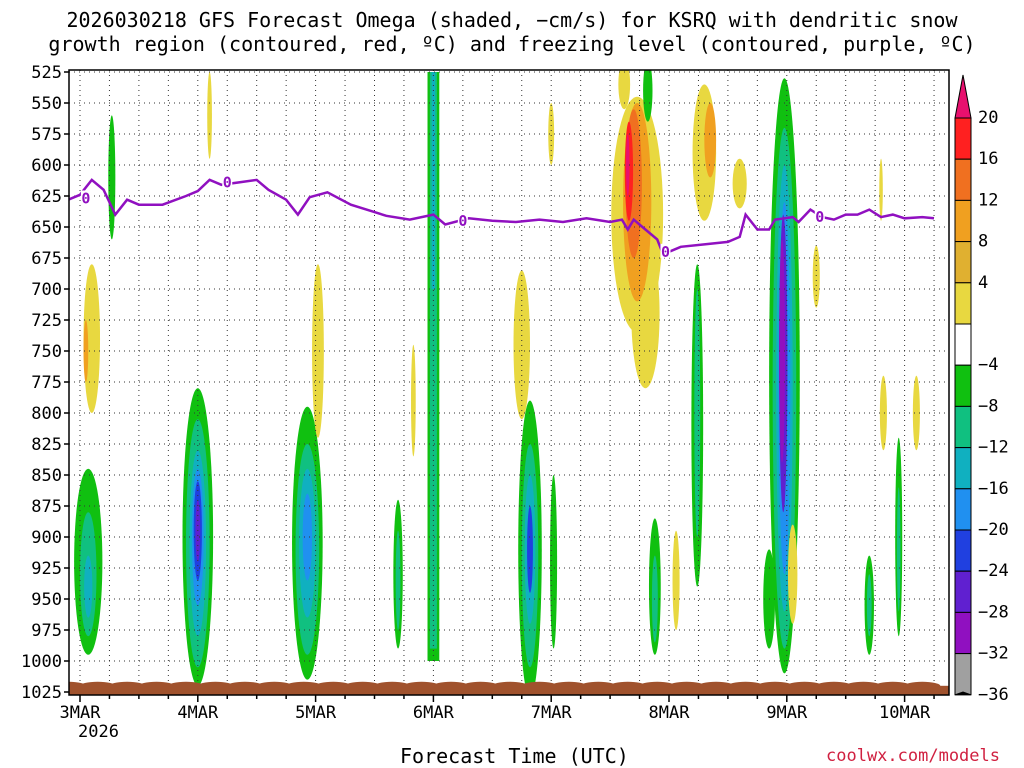 The width and height of the screenshot is (1024, 768). I want to click on y-tick-label: 525, so click(46, 73).